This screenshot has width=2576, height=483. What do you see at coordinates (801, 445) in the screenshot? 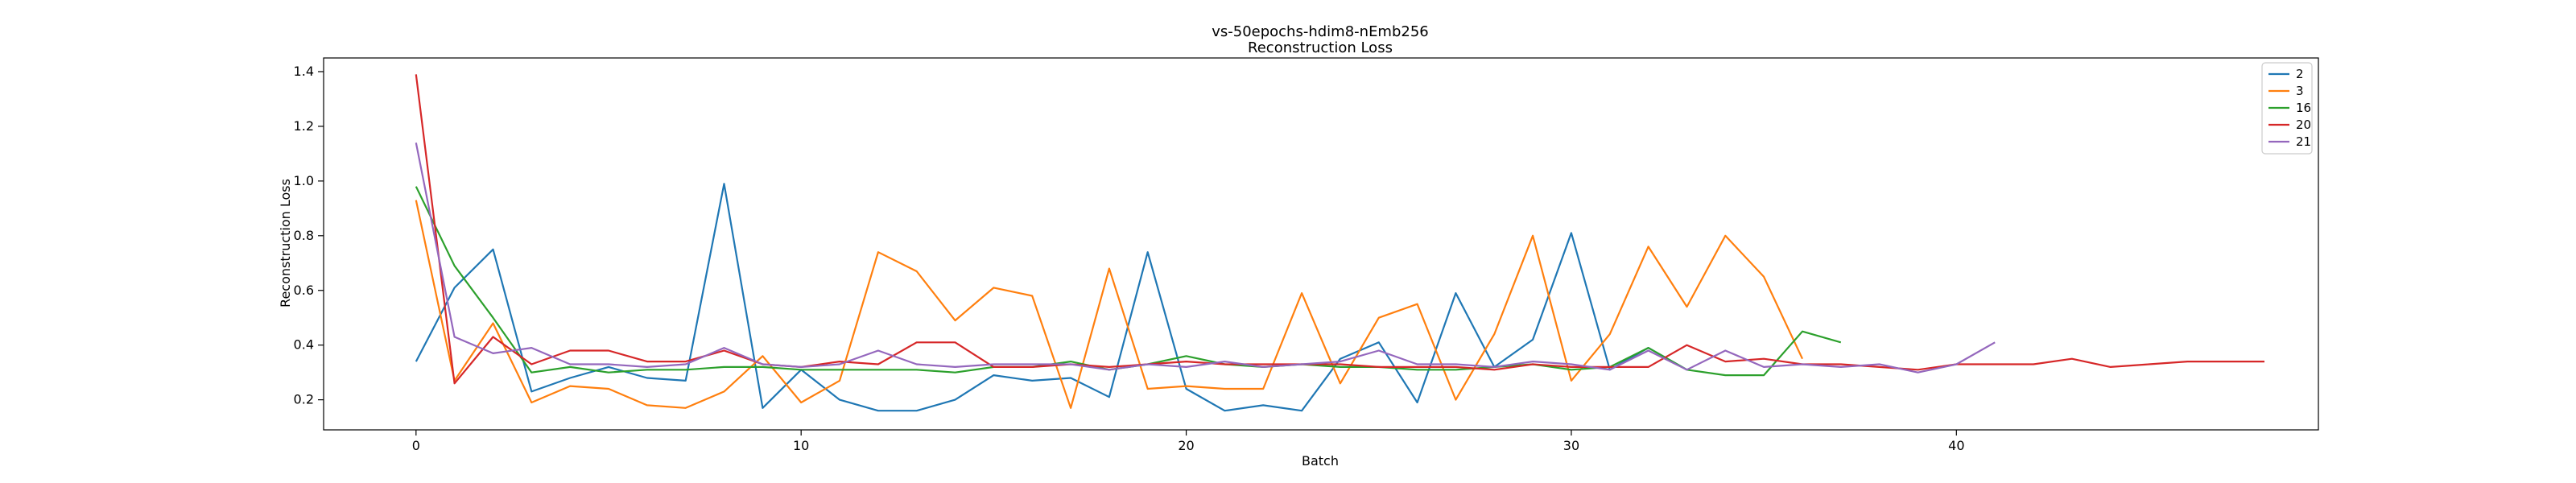
I see `x-tick-label: 10` at bounding box center [801, 445].